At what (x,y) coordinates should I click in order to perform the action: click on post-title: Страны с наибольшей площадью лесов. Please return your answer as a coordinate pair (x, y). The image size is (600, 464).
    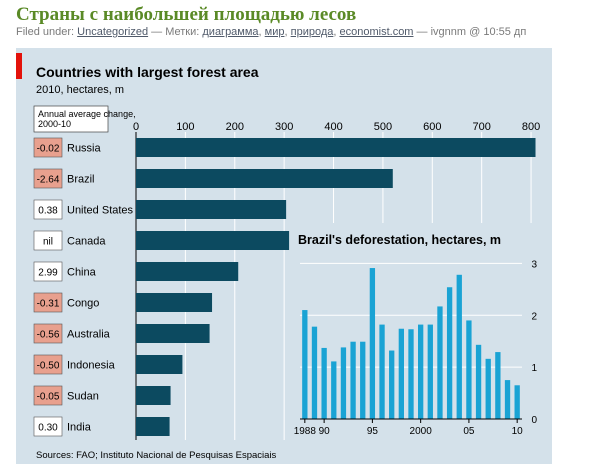
    Looking at the image, I should click on (186, 14).